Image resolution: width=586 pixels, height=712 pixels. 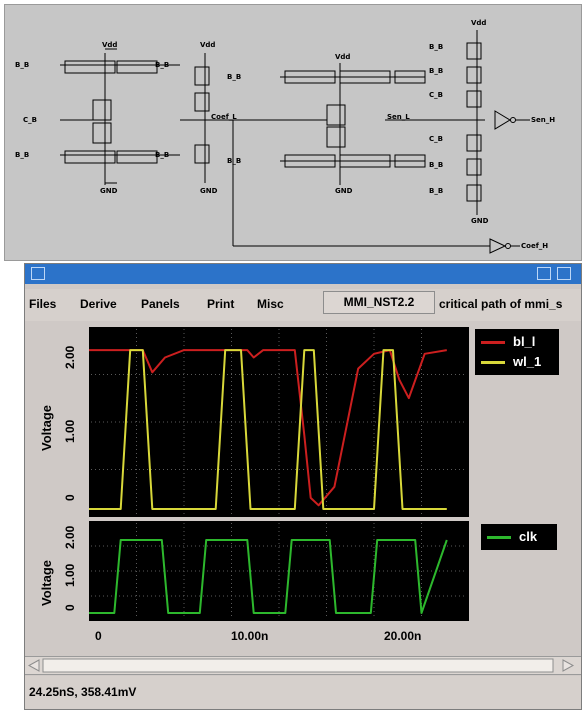 What do you see at coordinates (70, 431) in the screenshot?
I see `top-y-tick: 1.00` at bounding box center [70, 431].